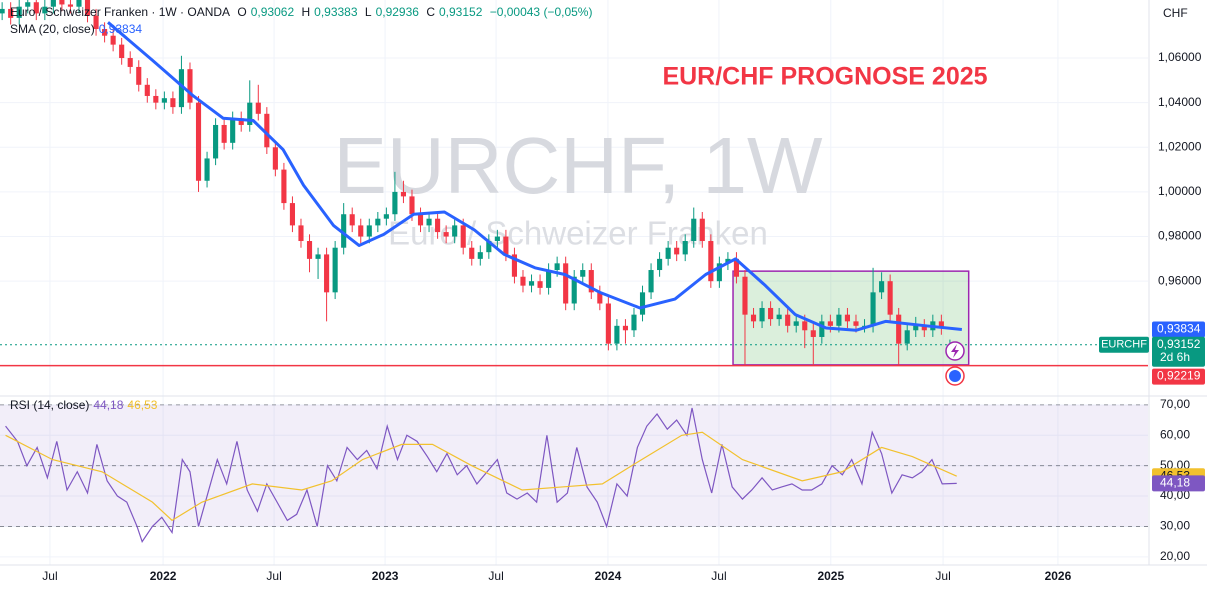 This screenshot has width=1207, height=589. What do you see at coordinates (1180, 57) in the screenshot?
I see `y-tick-label: 1,06000` at bounding box center [1180, 57].